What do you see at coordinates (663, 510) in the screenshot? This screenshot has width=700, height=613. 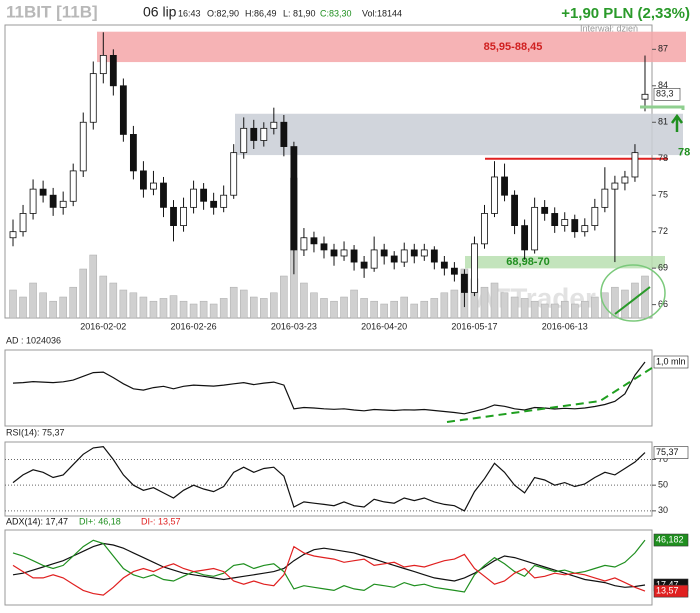 I see `y-tick-label: 30` at bounding box center [663, 510].